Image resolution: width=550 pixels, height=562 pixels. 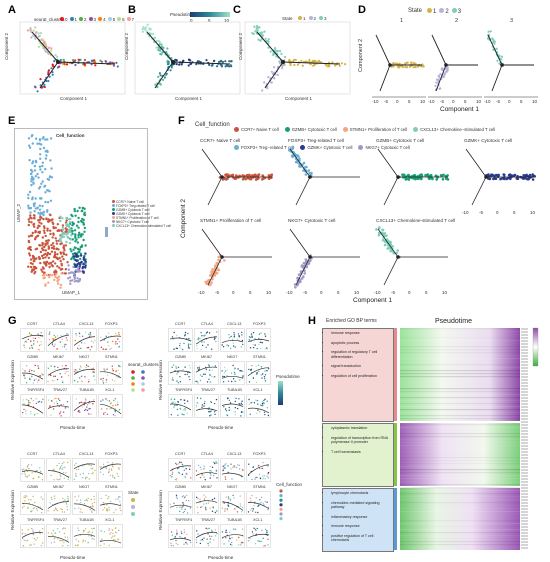 What do you see at coordinates (445, 292) in the screenshot?
I see `axis-tick: 10` at bounding box center [445, 292].